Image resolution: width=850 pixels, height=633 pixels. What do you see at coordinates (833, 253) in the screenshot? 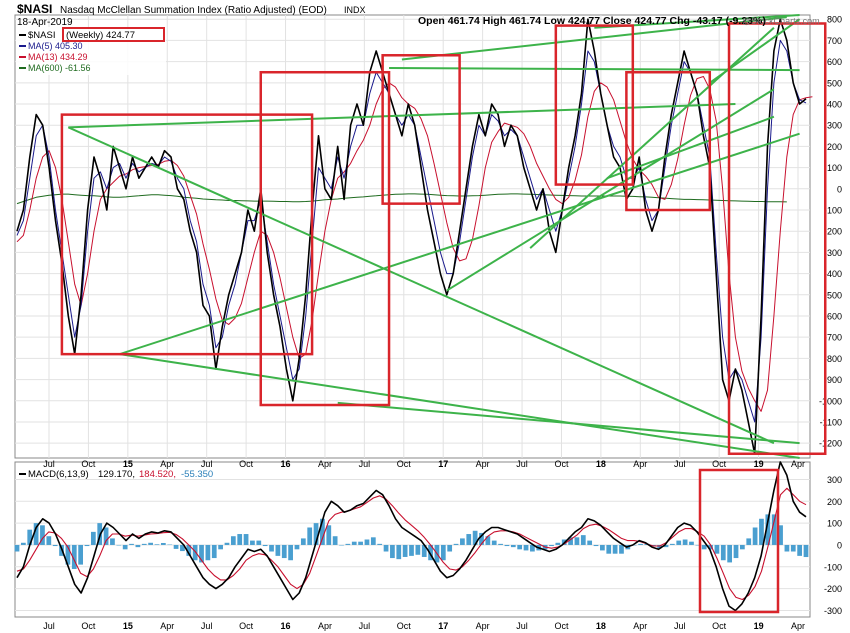
I see `main-y-tick-label: -300` at bounding box center [833, 253].